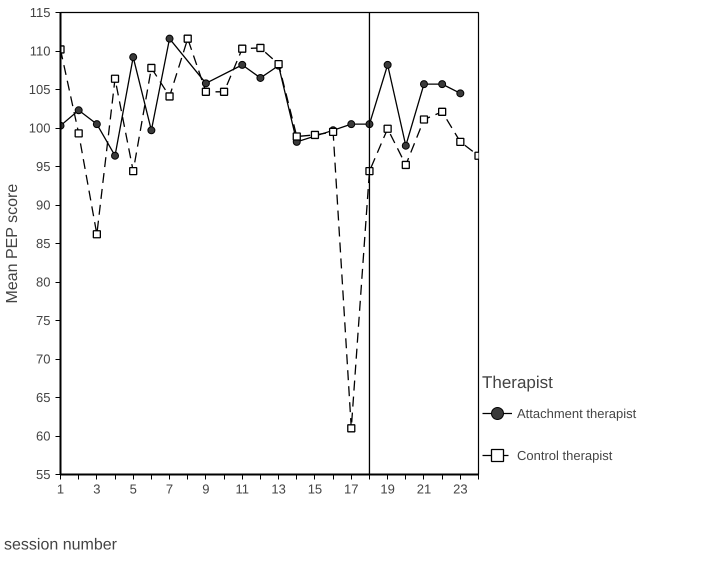 The height and width of the screenshot is (578, 709). Describe the element at coordinates (43, 282) in the screenshot. I see `y-tick-label: 80` at that location.